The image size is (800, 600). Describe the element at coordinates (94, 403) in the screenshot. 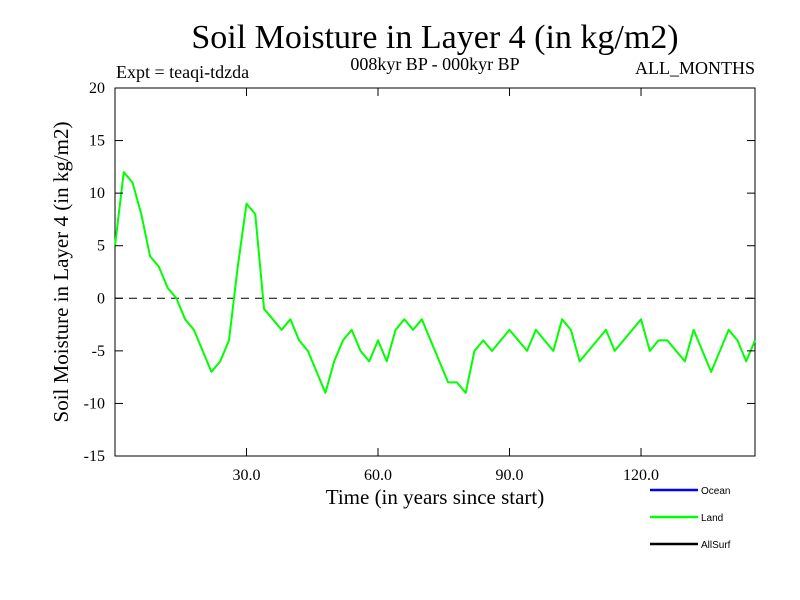

I see `y-tick-label: -10` at that location.